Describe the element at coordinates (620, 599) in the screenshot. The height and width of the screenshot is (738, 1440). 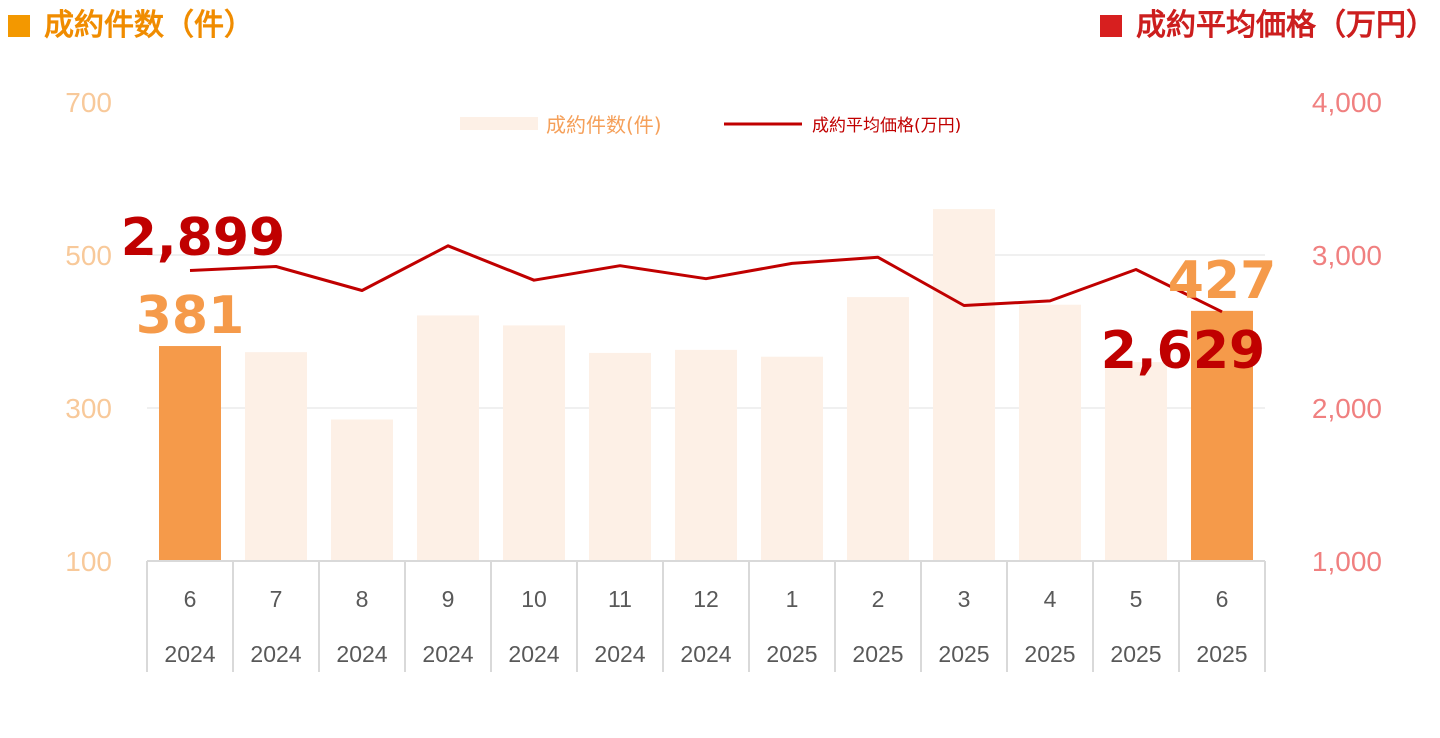
I see `month-tick-label: 11` at that location.